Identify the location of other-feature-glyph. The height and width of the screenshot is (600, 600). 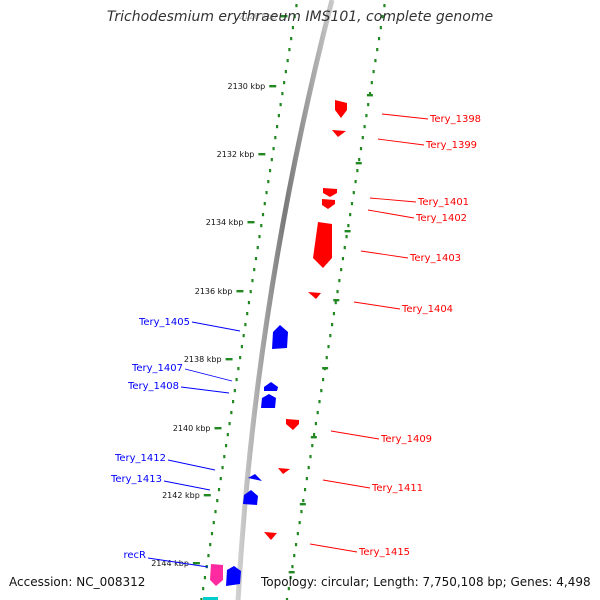
(210, 598).